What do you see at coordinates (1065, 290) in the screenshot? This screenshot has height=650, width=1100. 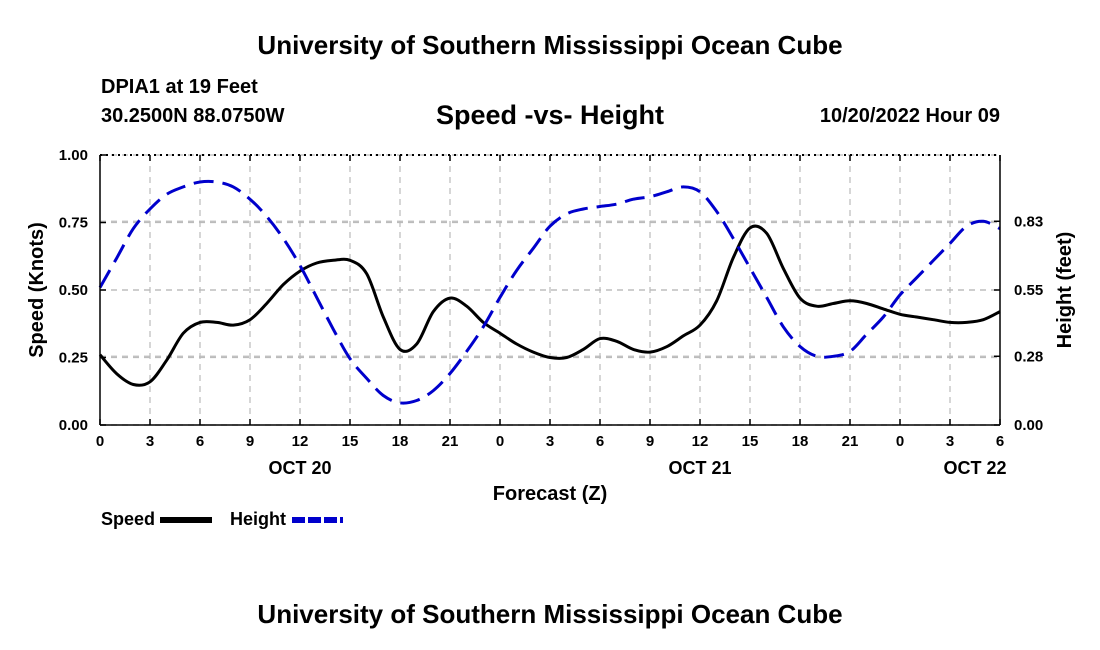 I see `y-axis-title-right: Height (feet)` at bounding box center [1065, 290].